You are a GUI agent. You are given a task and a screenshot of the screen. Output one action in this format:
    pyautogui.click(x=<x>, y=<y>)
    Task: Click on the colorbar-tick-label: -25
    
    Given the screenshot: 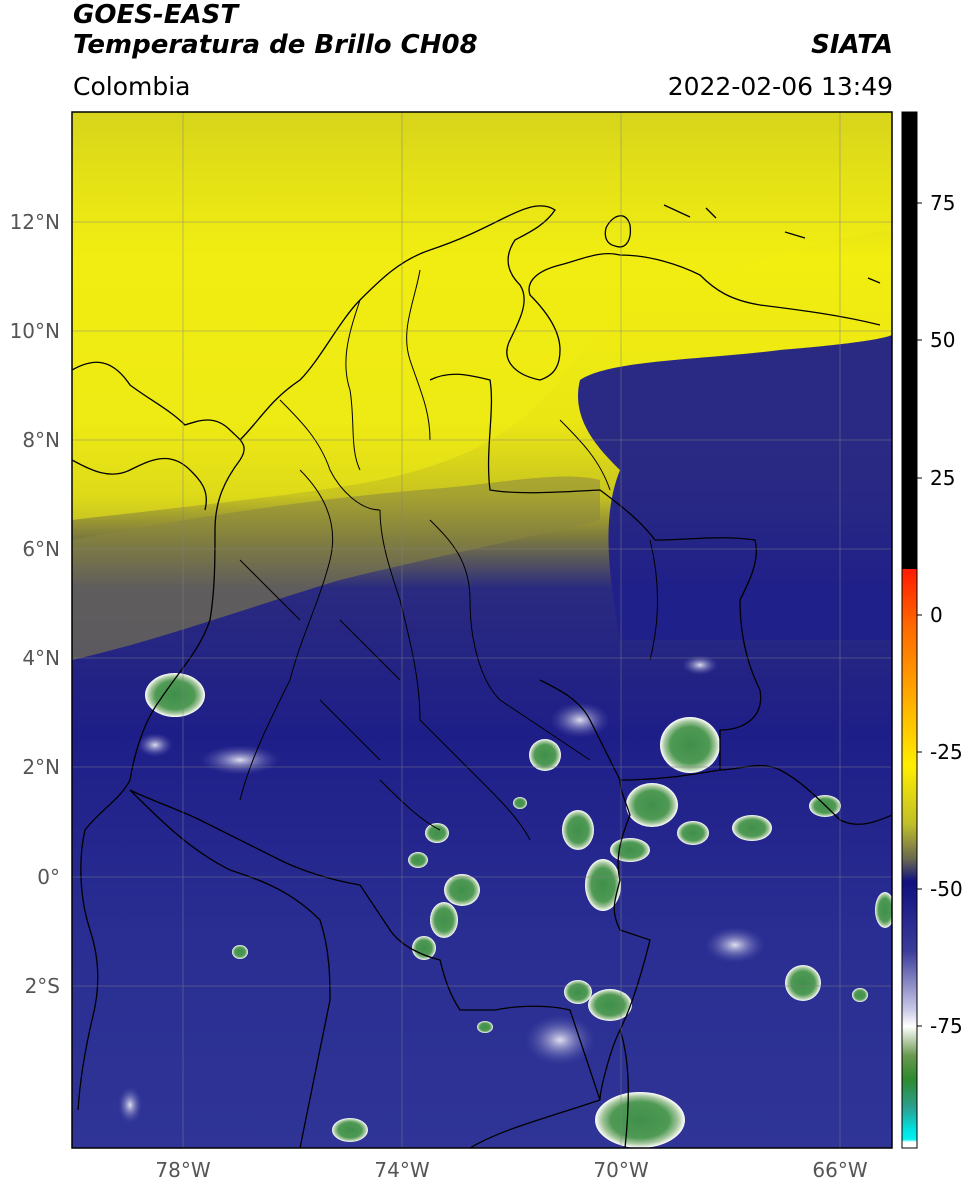 What is the action you would take?
    pyautogui.click(x=946, y=752)
    